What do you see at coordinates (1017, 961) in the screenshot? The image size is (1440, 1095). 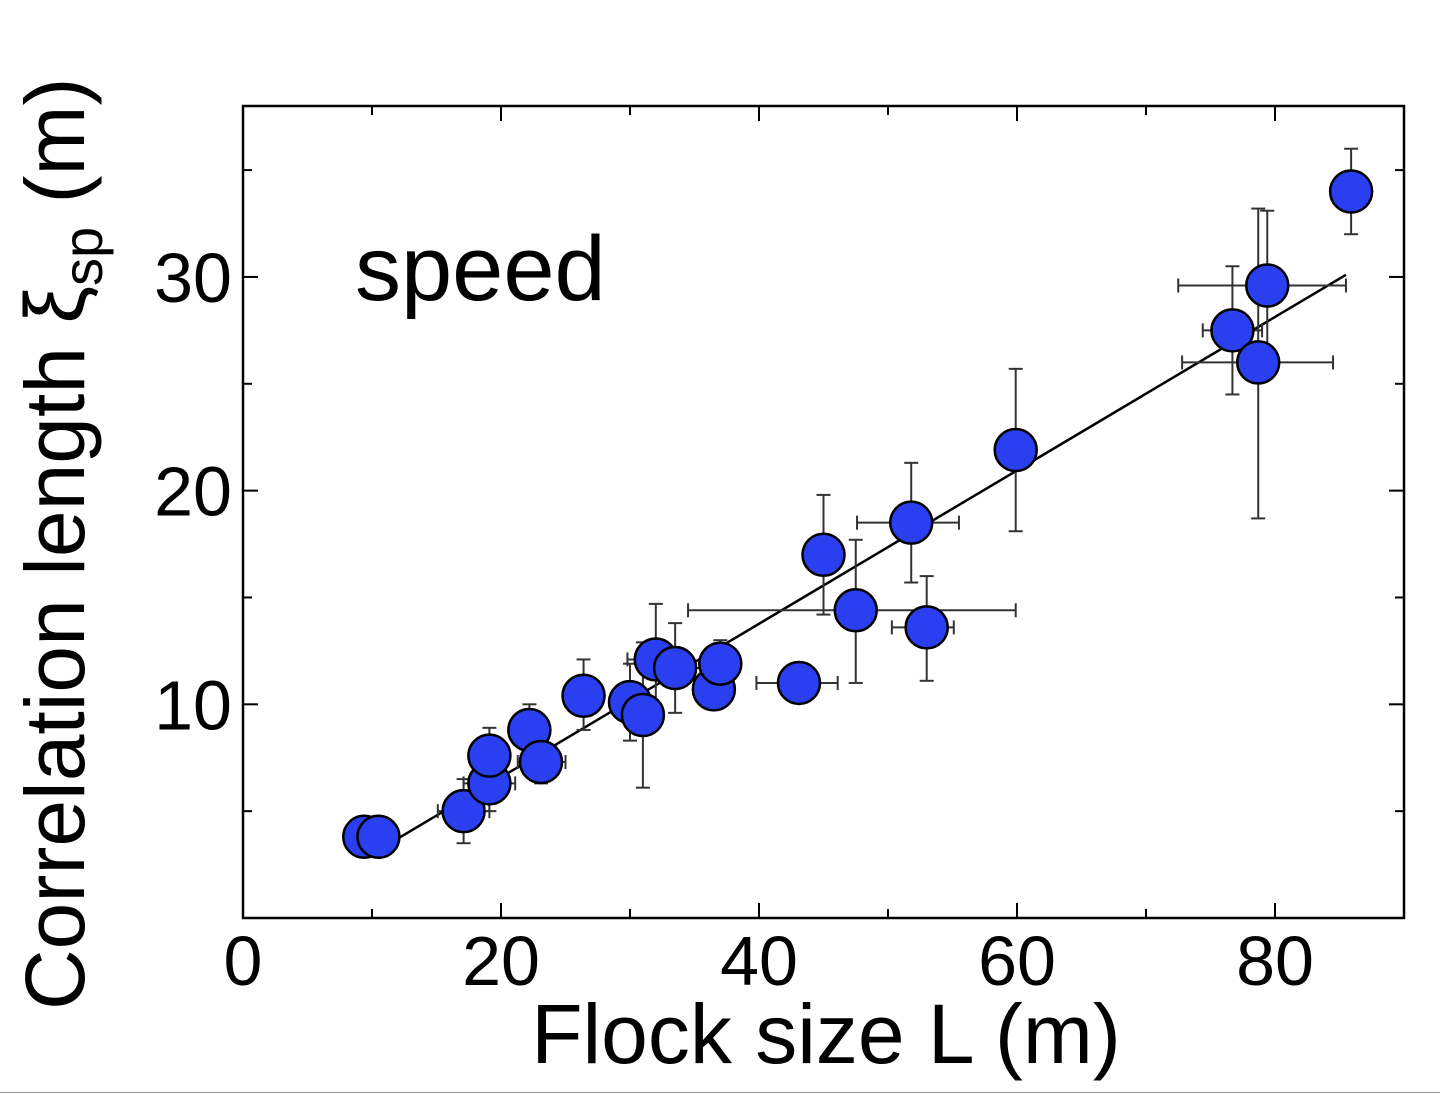 I see `x-tick-label: 60` at bounding box center [1017, 961].